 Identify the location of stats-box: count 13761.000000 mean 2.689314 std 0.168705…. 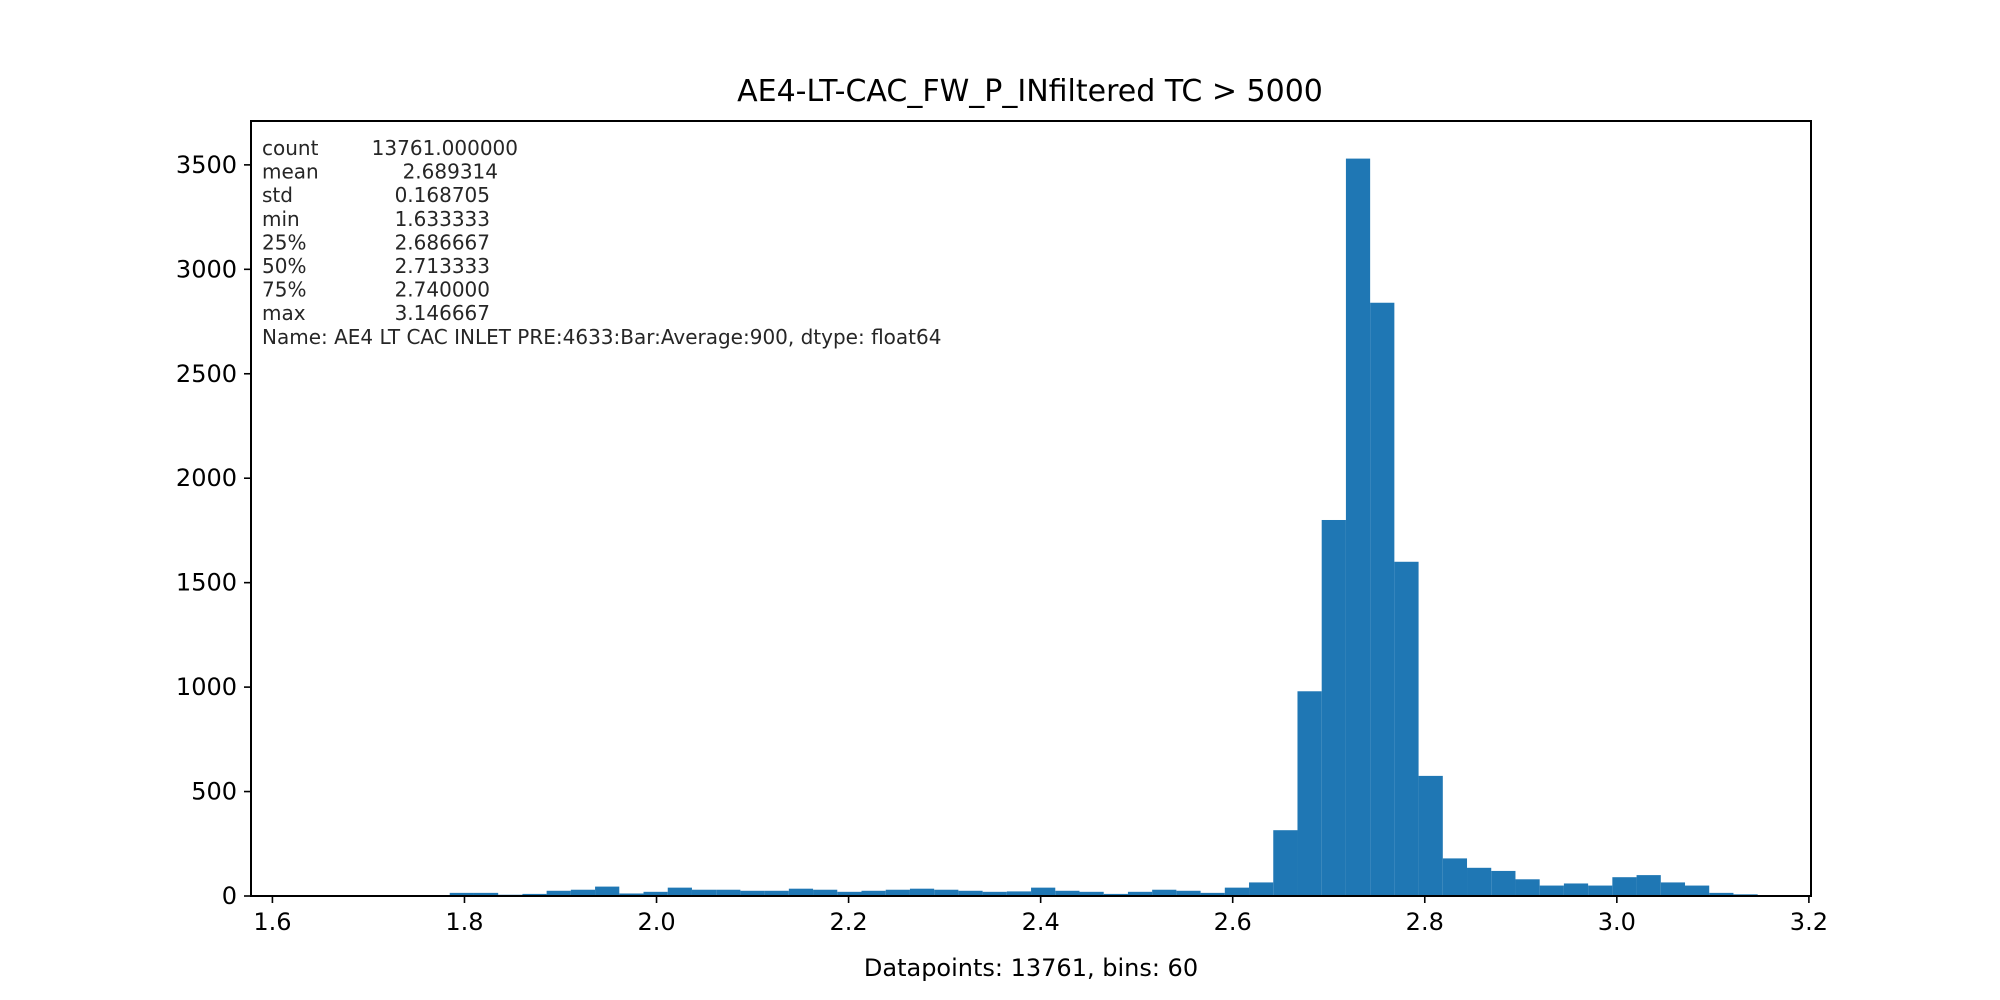
(601, 242).